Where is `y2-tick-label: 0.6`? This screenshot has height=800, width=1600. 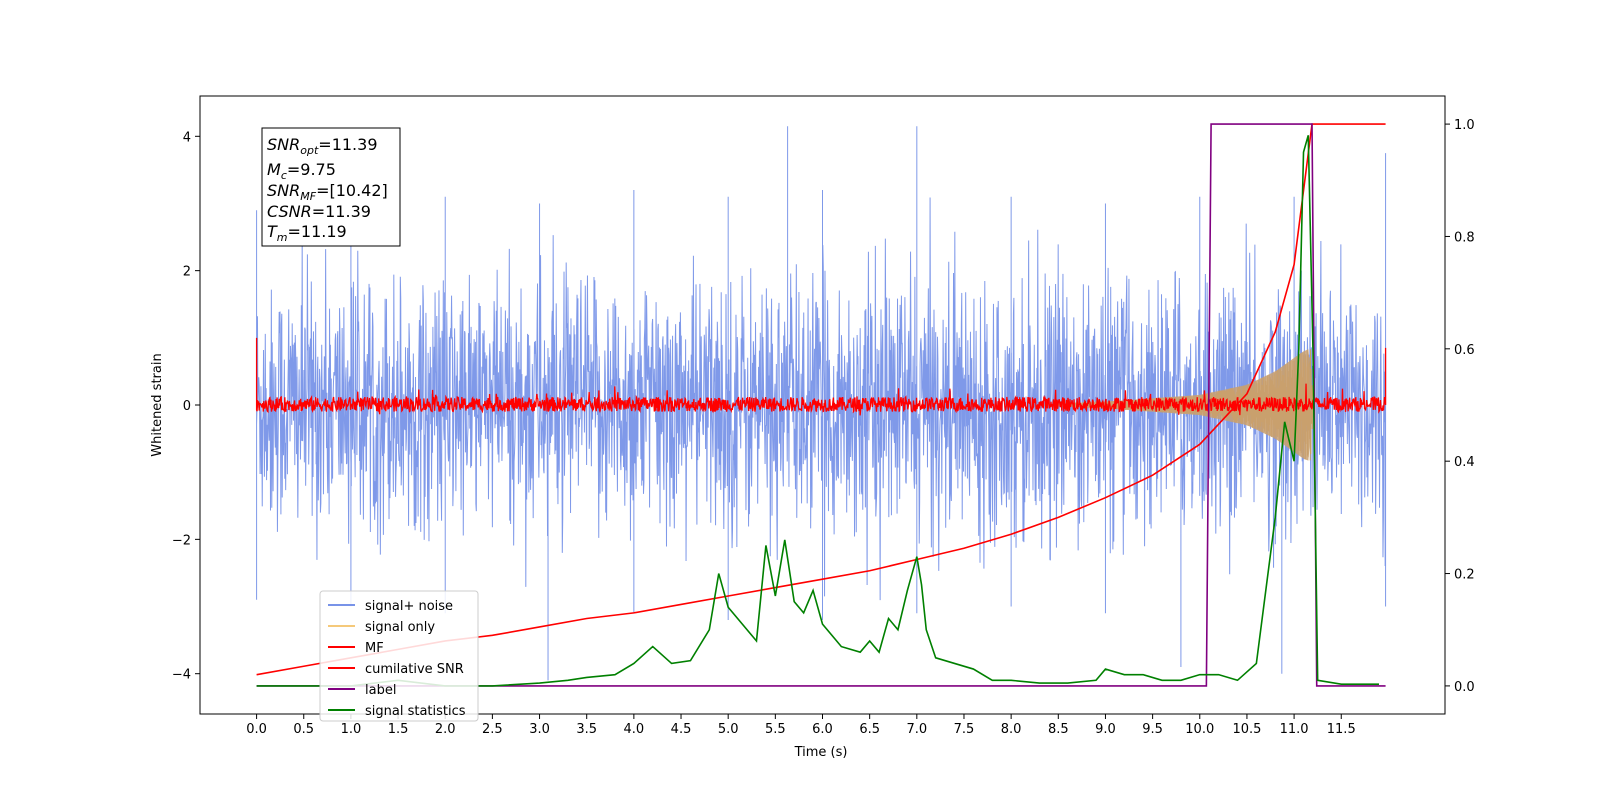
y2-tick-label: 0.6 is located at coordinates (1464, 350).